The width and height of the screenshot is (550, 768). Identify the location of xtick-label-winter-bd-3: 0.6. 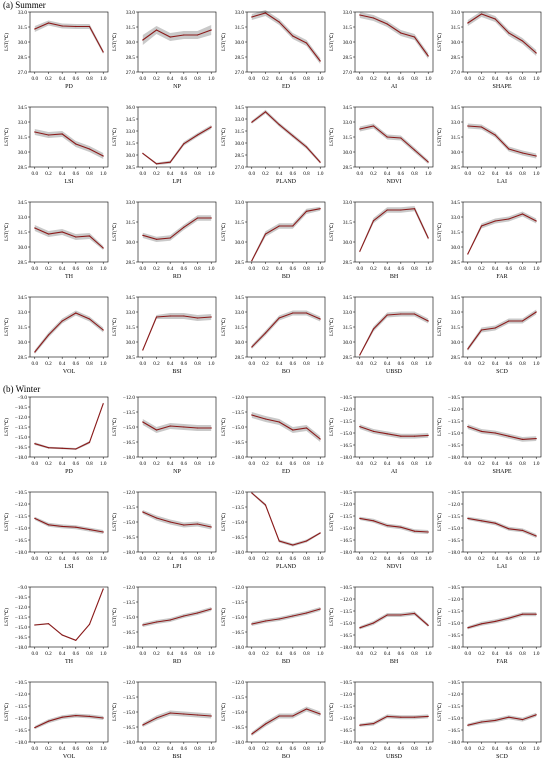
(293, 654).